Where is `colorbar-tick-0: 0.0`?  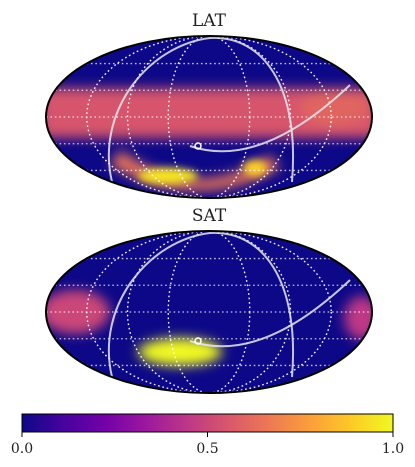 colorbar-tick-0: 0.0 is located at coordinates (22, 449).